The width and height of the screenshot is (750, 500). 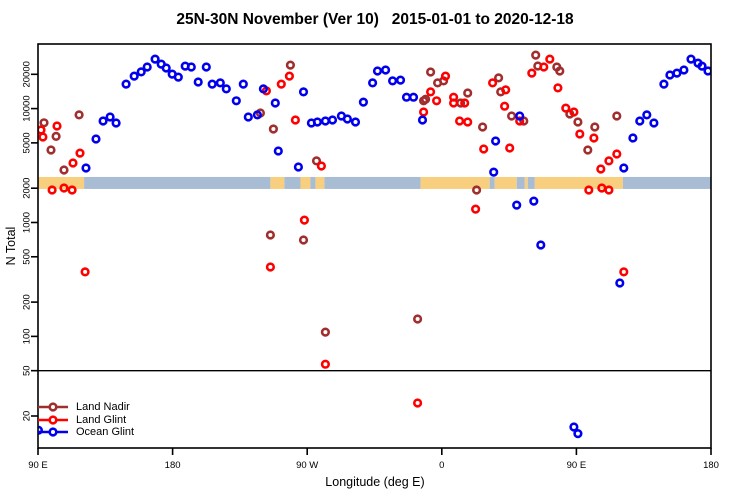 I want to click on y-tick-label: 1000, so click(x=27, y=222).